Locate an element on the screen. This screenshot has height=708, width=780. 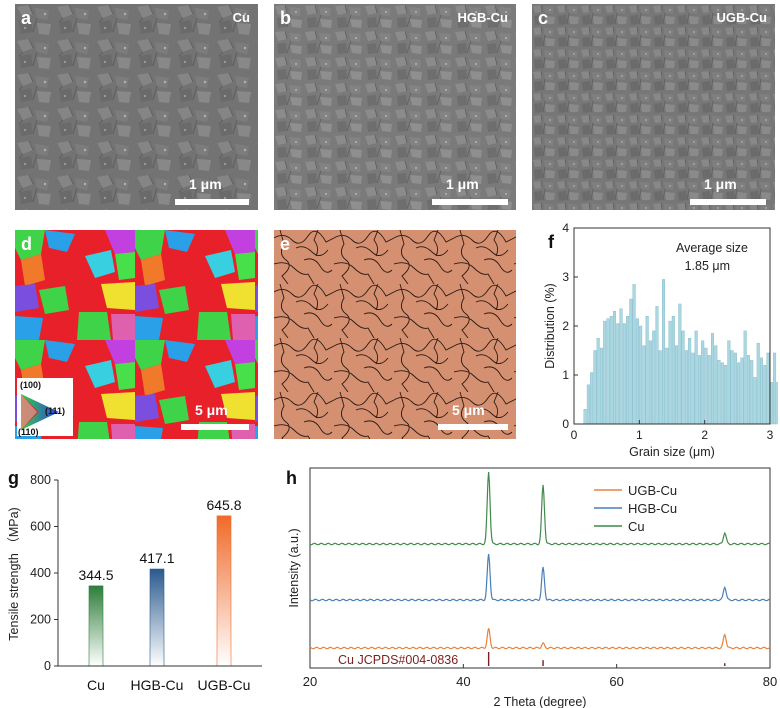
y-tick-label-g: 600 is located at coordinates (40, 527).